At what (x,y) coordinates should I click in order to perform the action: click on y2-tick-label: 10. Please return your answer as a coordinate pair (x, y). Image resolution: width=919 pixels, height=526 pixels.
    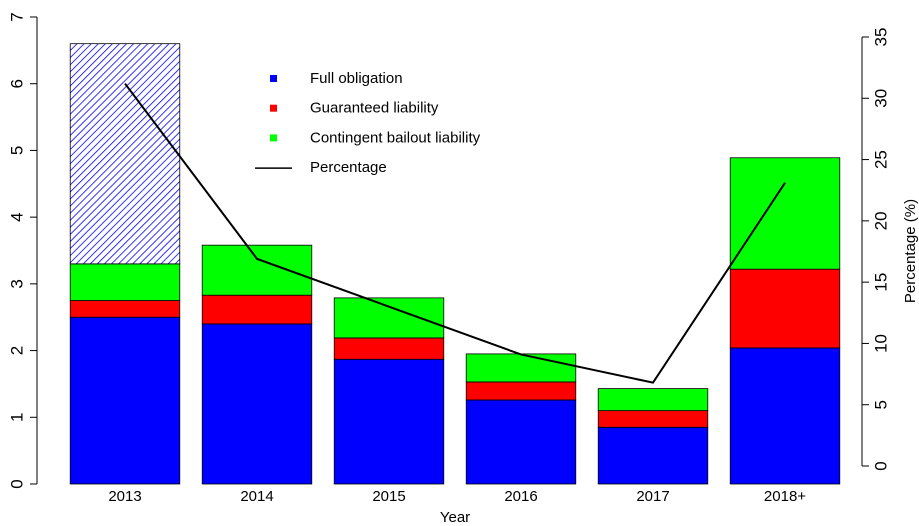
    Looking at the image, I should click on (880, 343).